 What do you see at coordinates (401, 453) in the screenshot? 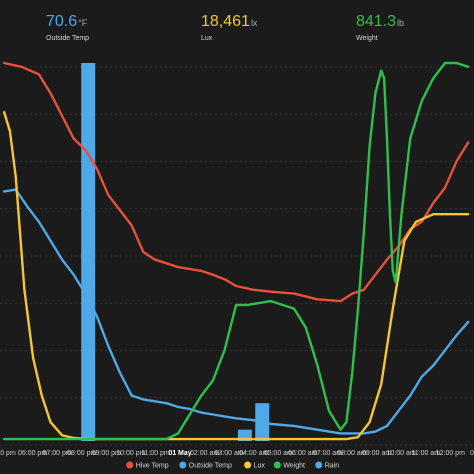
I see `x-tick-label: 10:00 am` at bounding box center [401, 453].